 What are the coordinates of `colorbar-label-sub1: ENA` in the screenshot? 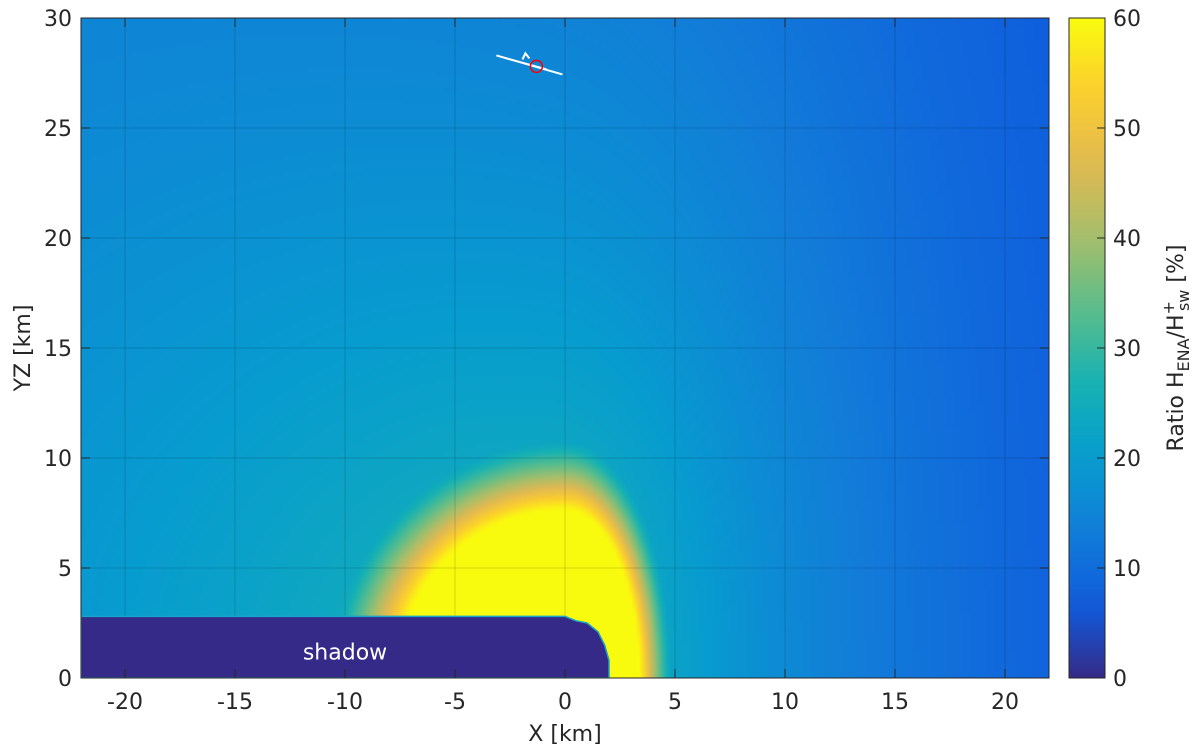 It's located at (1183, 354).